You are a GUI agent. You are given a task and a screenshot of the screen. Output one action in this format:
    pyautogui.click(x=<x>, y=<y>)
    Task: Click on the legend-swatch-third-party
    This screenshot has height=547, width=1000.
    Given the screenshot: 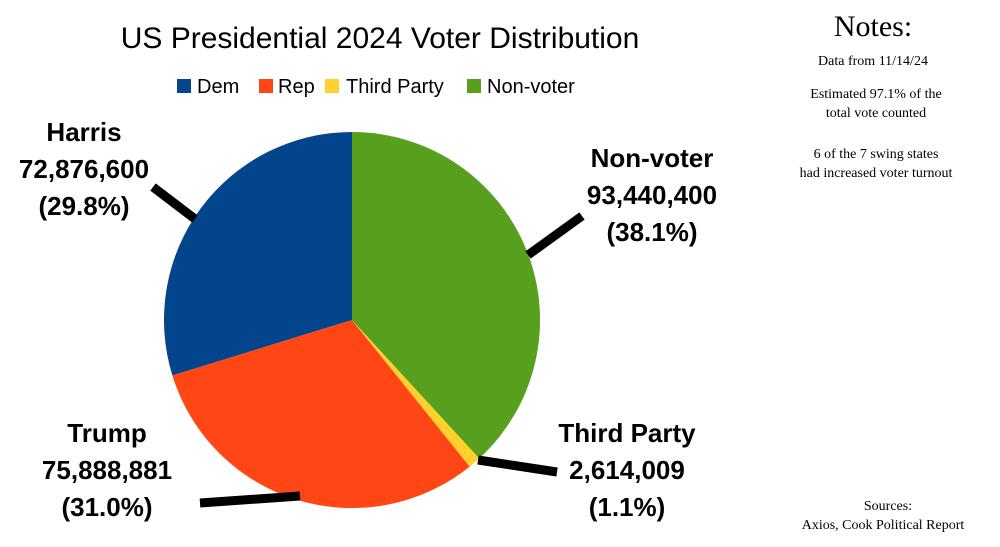 What is the action you would take?
    pyautogui.click(x=332, y=86)
    